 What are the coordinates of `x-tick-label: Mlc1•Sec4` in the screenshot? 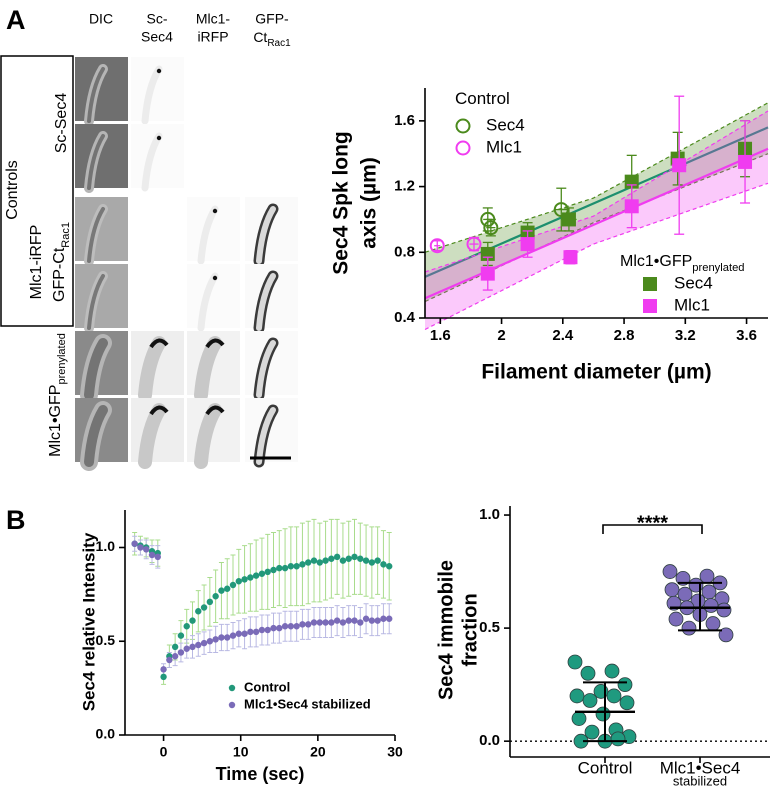 It's located at (700, 767).